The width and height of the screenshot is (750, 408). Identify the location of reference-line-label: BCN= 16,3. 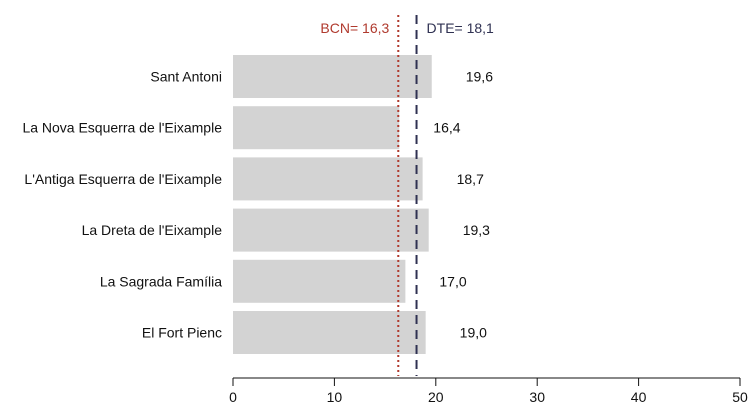
(354, 28).